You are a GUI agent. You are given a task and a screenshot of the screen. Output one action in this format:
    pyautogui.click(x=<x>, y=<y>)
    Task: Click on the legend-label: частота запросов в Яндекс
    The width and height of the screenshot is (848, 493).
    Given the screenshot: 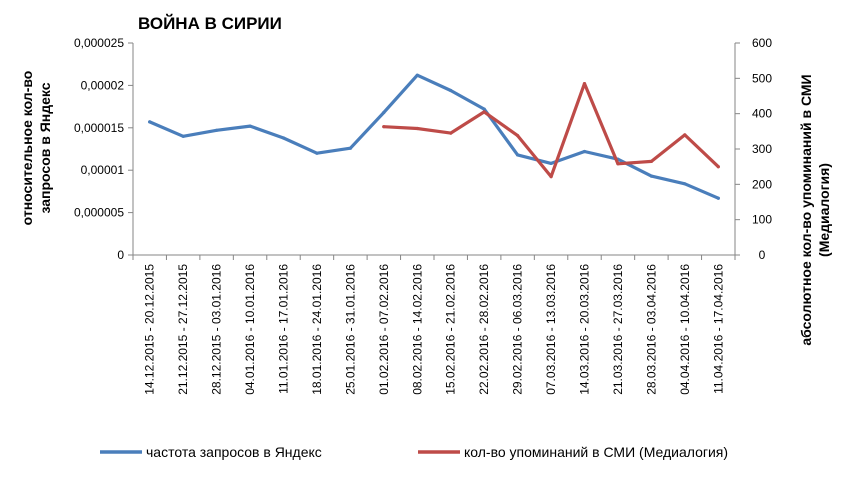 What is the action you would take?
    pyautogui.click(x=234, y=452)
    